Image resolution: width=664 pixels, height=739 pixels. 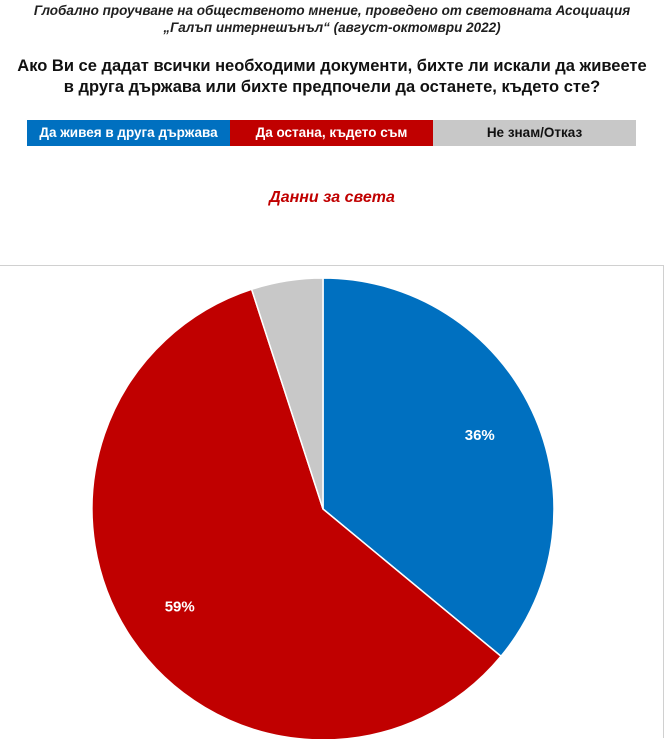 What do you see at coordinates (128, 133) in the screenshot?
I see `legend-item-live-abroad: Да живея в друга държава` at bounding box center [128, 133].